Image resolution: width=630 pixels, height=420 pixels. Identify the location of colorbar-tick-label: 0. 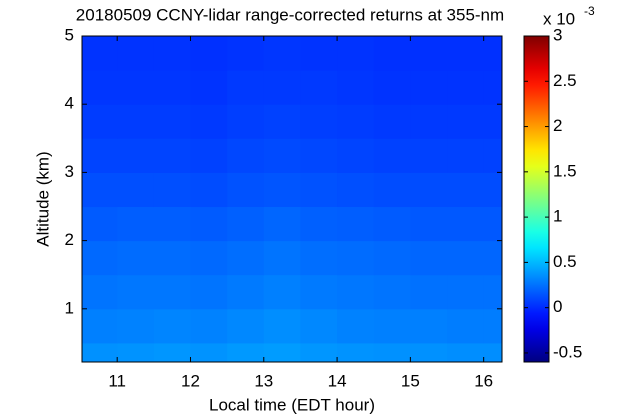
(557, 306).